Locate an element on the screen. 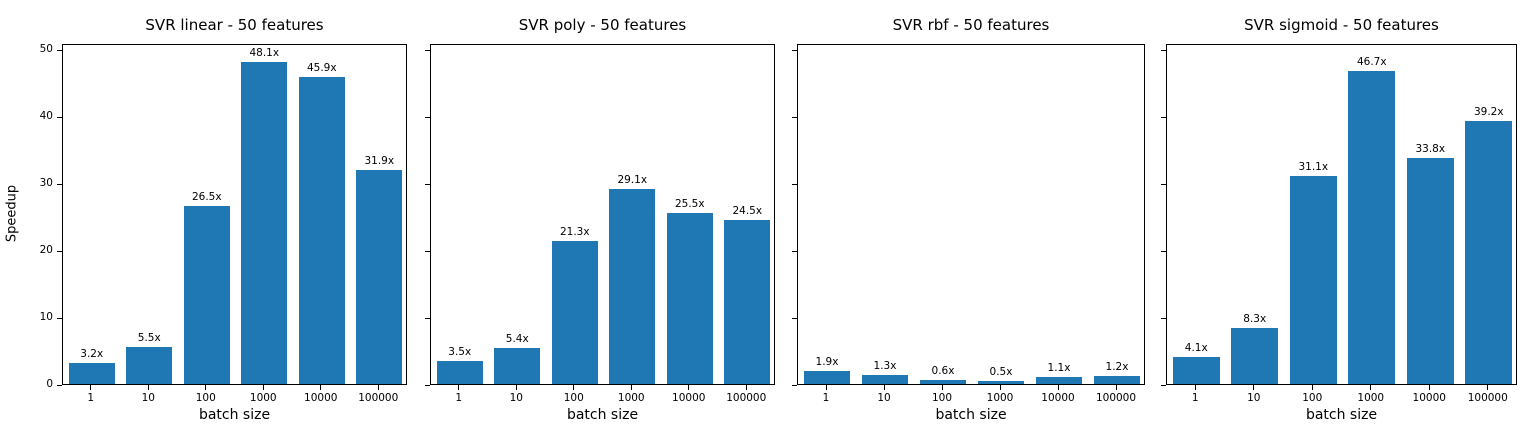  bar-value-label: 46.7x is located at coordinates (1371, 62).